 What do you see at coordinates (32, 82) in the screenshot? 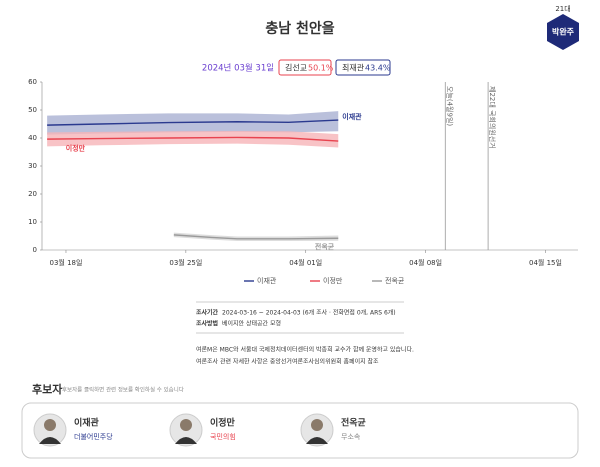
I see `y-tick-label: 60` at bounding box center [32, 82].